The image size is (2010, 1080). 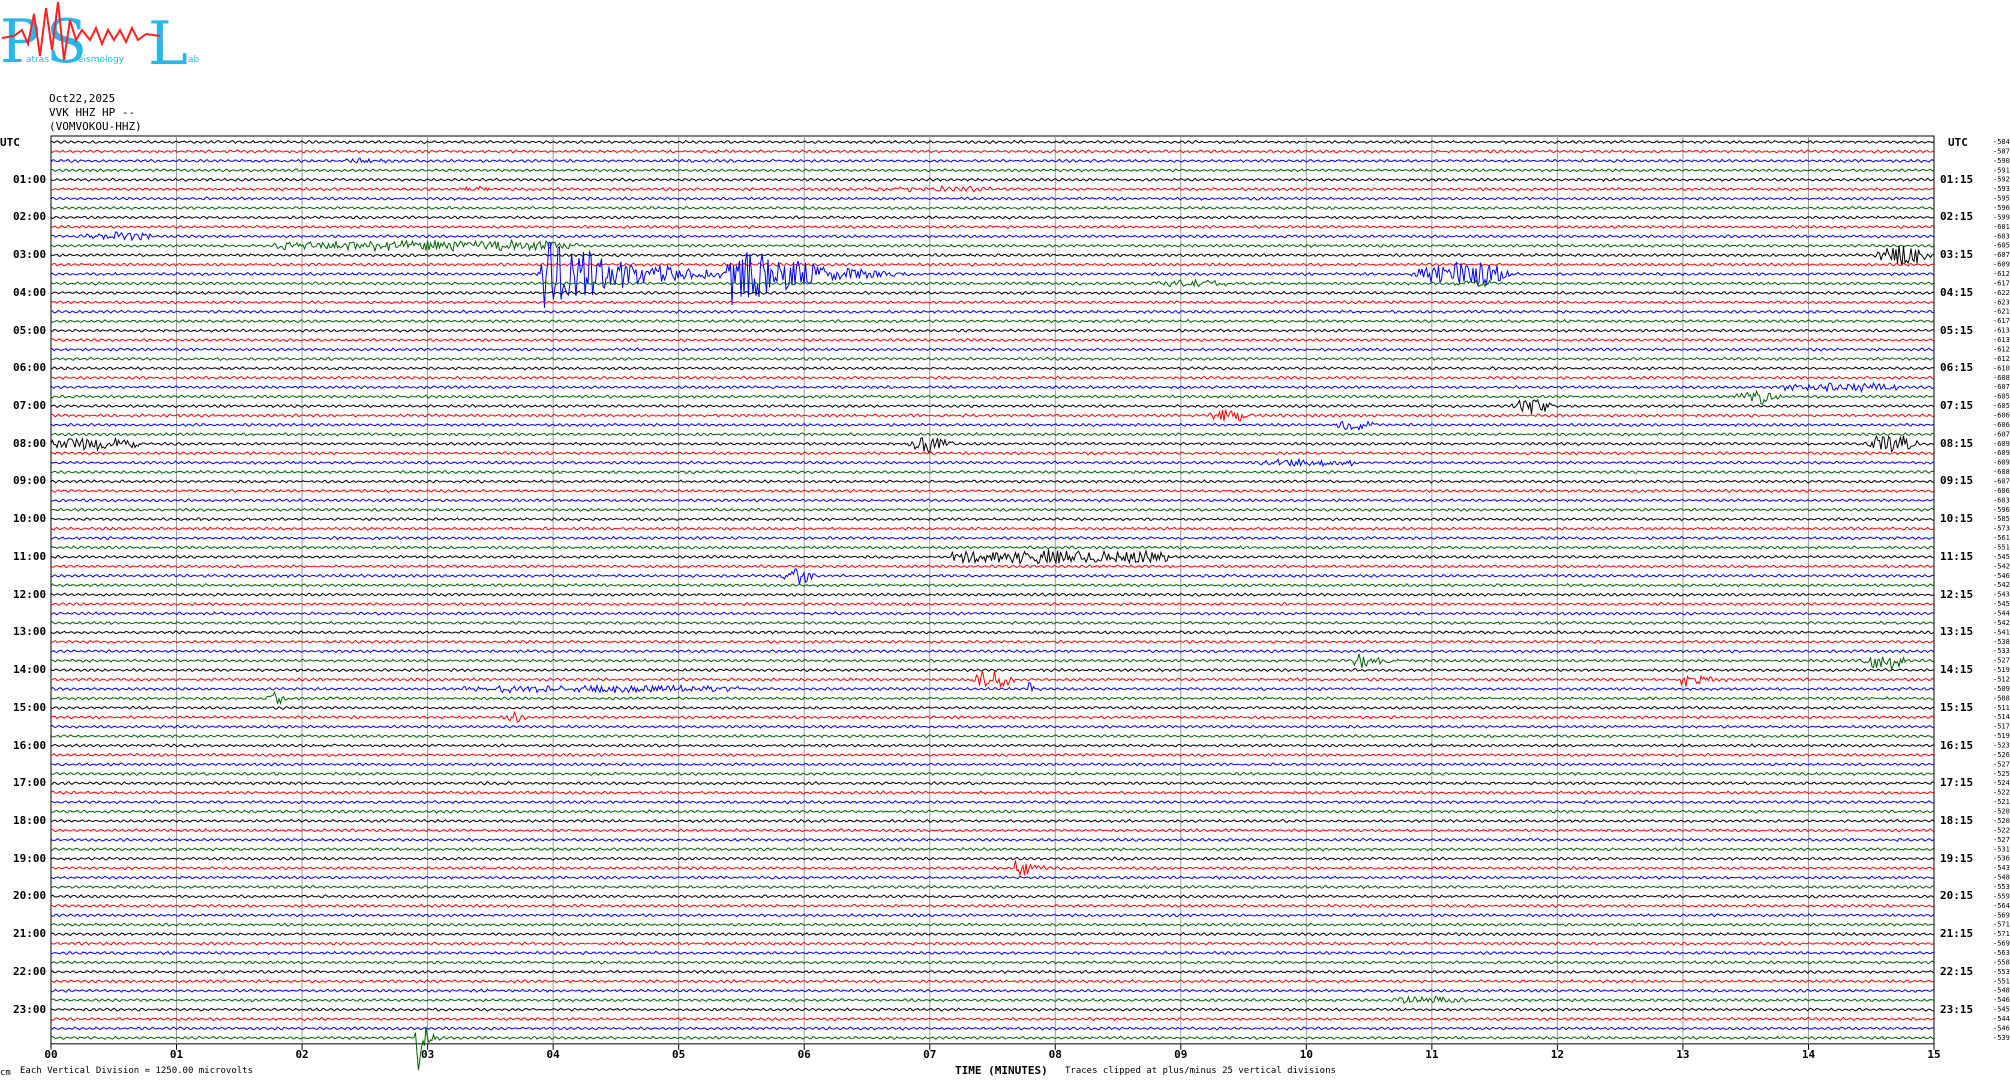 I want to click on station-label: VVK HHZ HP --, so click(x=92, y=112).